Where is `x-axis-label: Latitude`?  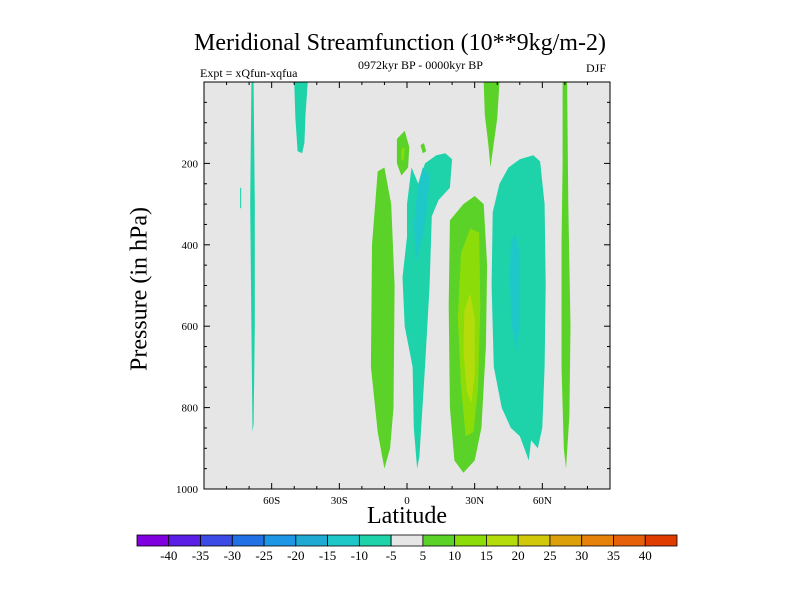 x-axis-label: Latitude is located at coordinates (407, 516).